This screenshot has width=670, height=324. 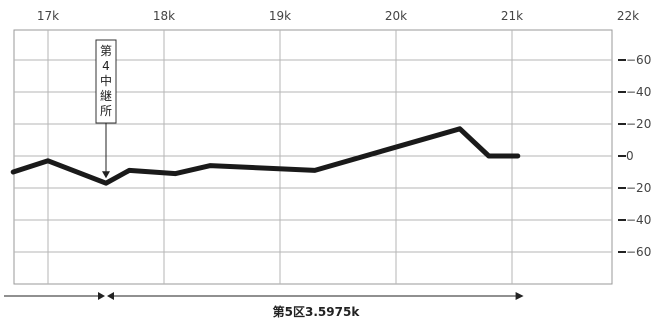 What do you see at coordinates (164, 16) in the screenshot?
I see `x-tick-label: 18k` at bounding box center [164, 16].